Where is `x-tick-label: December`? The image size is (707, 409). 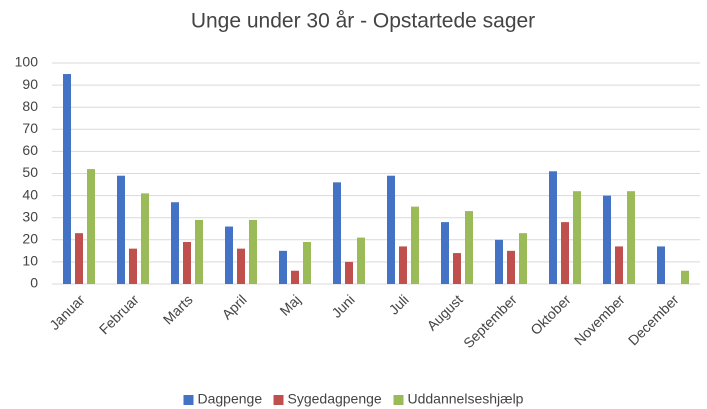
x-tick-label: December is located at coordinates (653, 319).